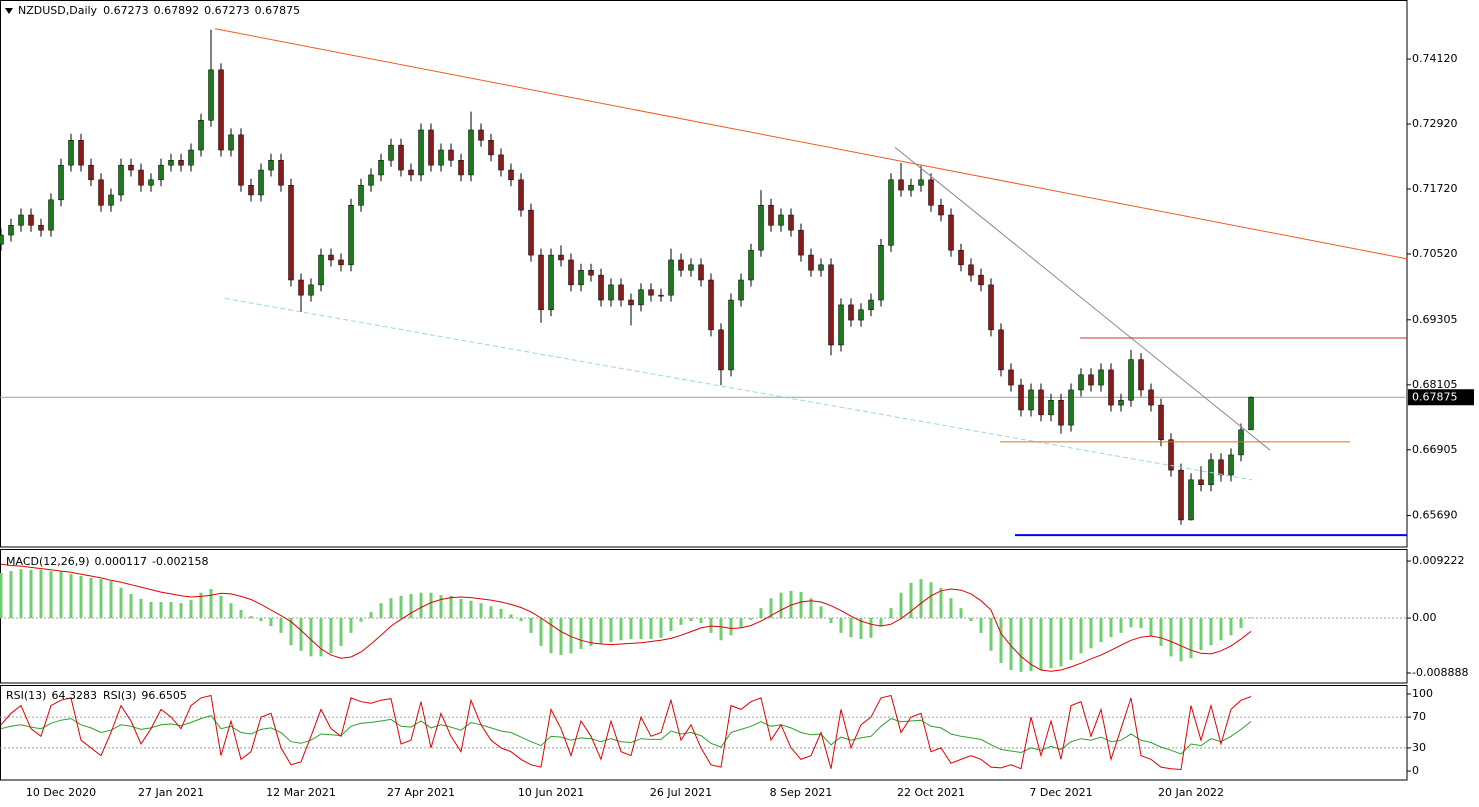 The height and width of the screenshot is (807, 1479). I want to click on x-tick-label: 22 Oct 2021, so click(931, 792).